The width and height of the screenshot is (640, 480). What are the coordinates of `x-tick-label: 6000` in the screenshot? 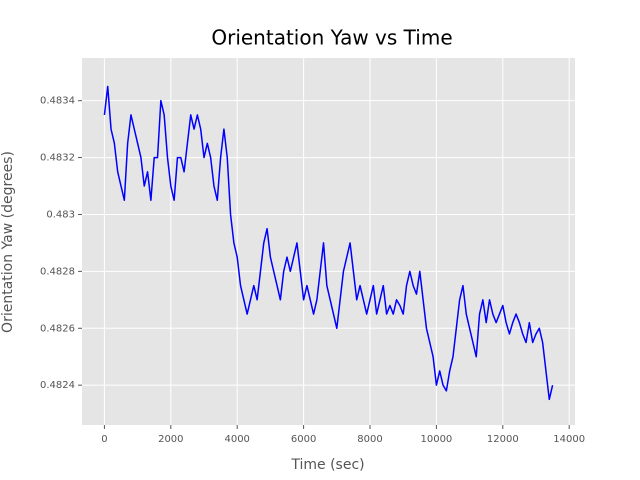 It's located at (303, 439).